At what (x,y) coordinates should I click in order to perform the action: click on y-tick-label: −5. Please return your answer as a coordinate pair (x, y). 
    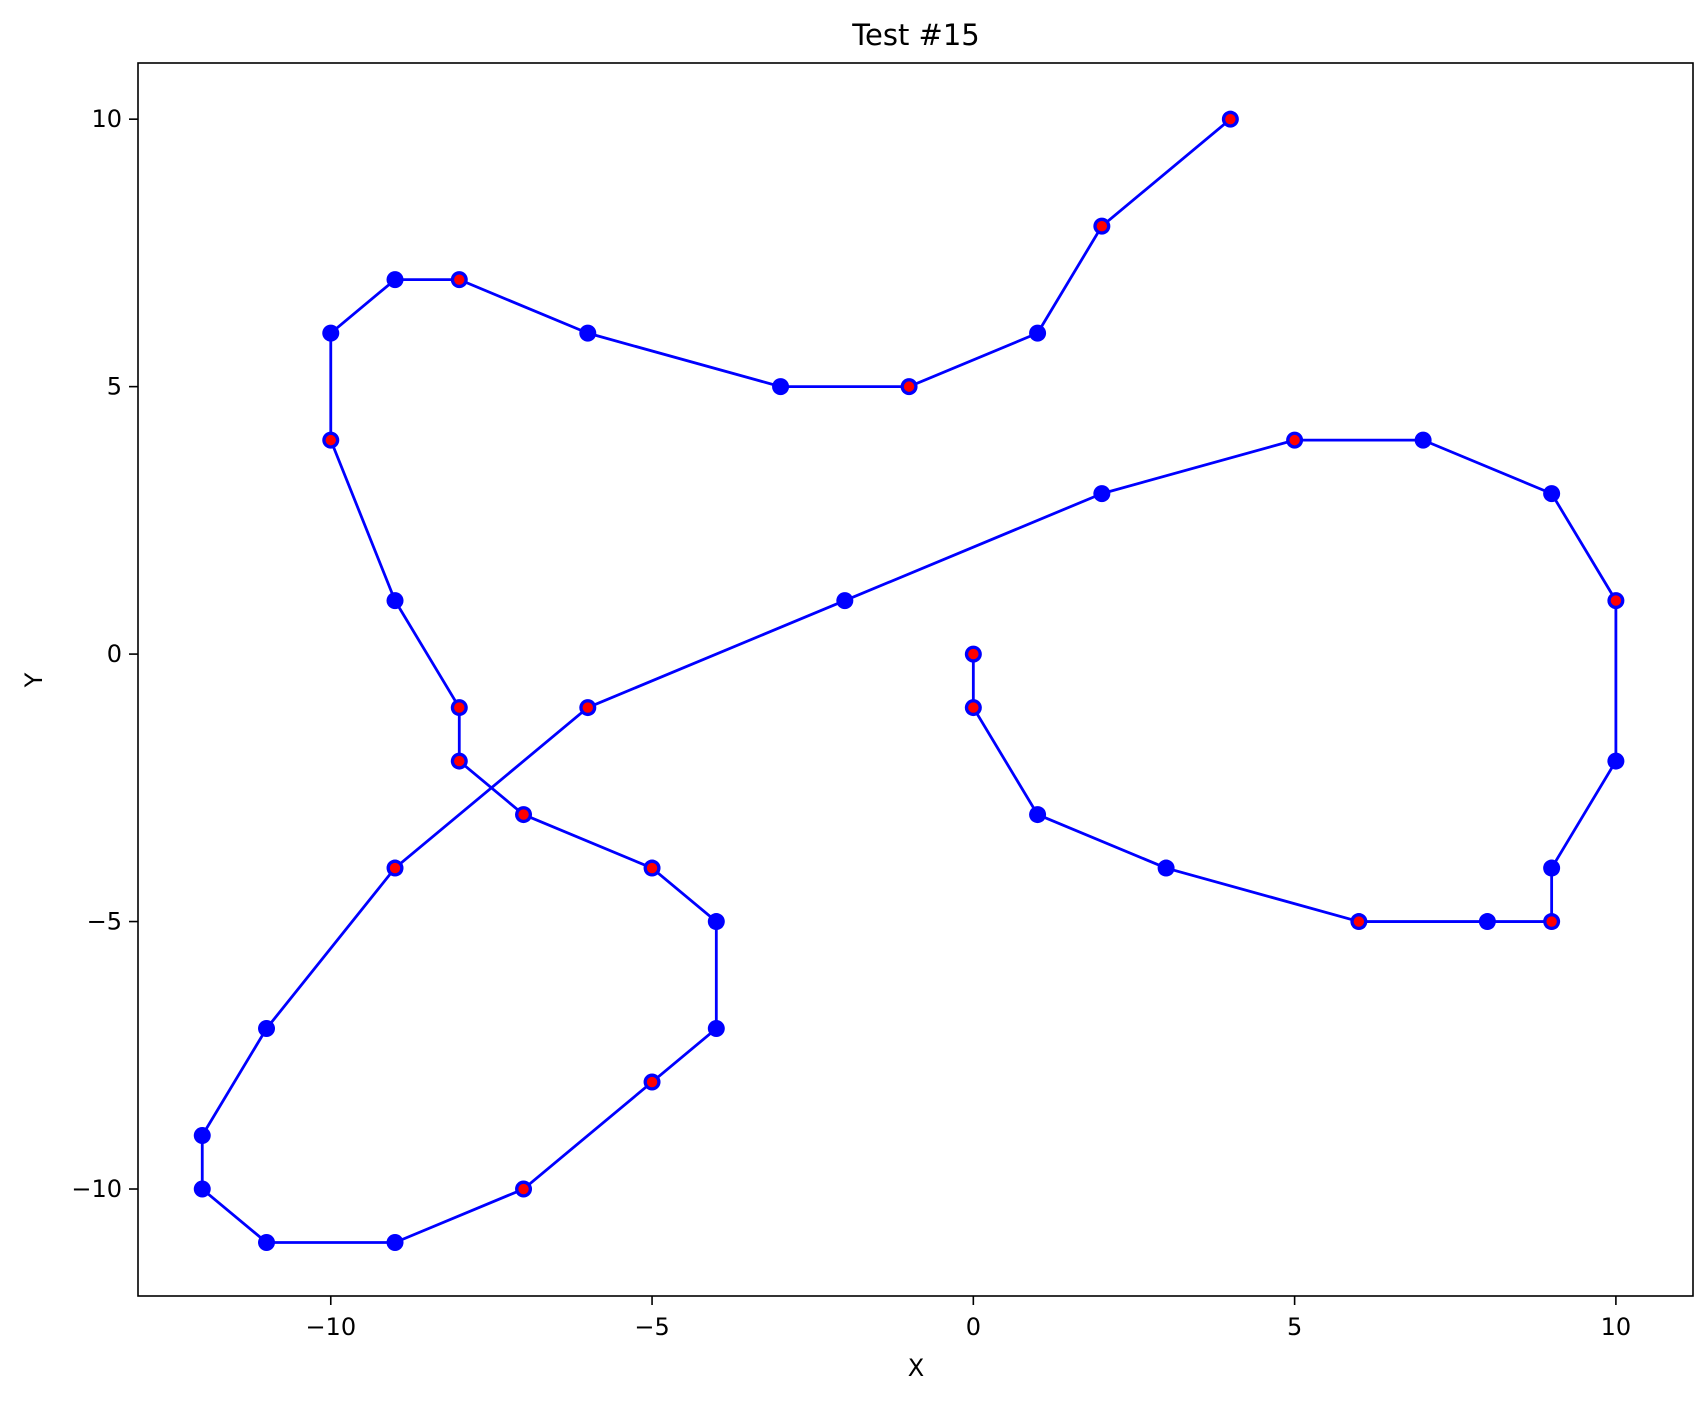
    Looking at the image, I should click on (104, 922).